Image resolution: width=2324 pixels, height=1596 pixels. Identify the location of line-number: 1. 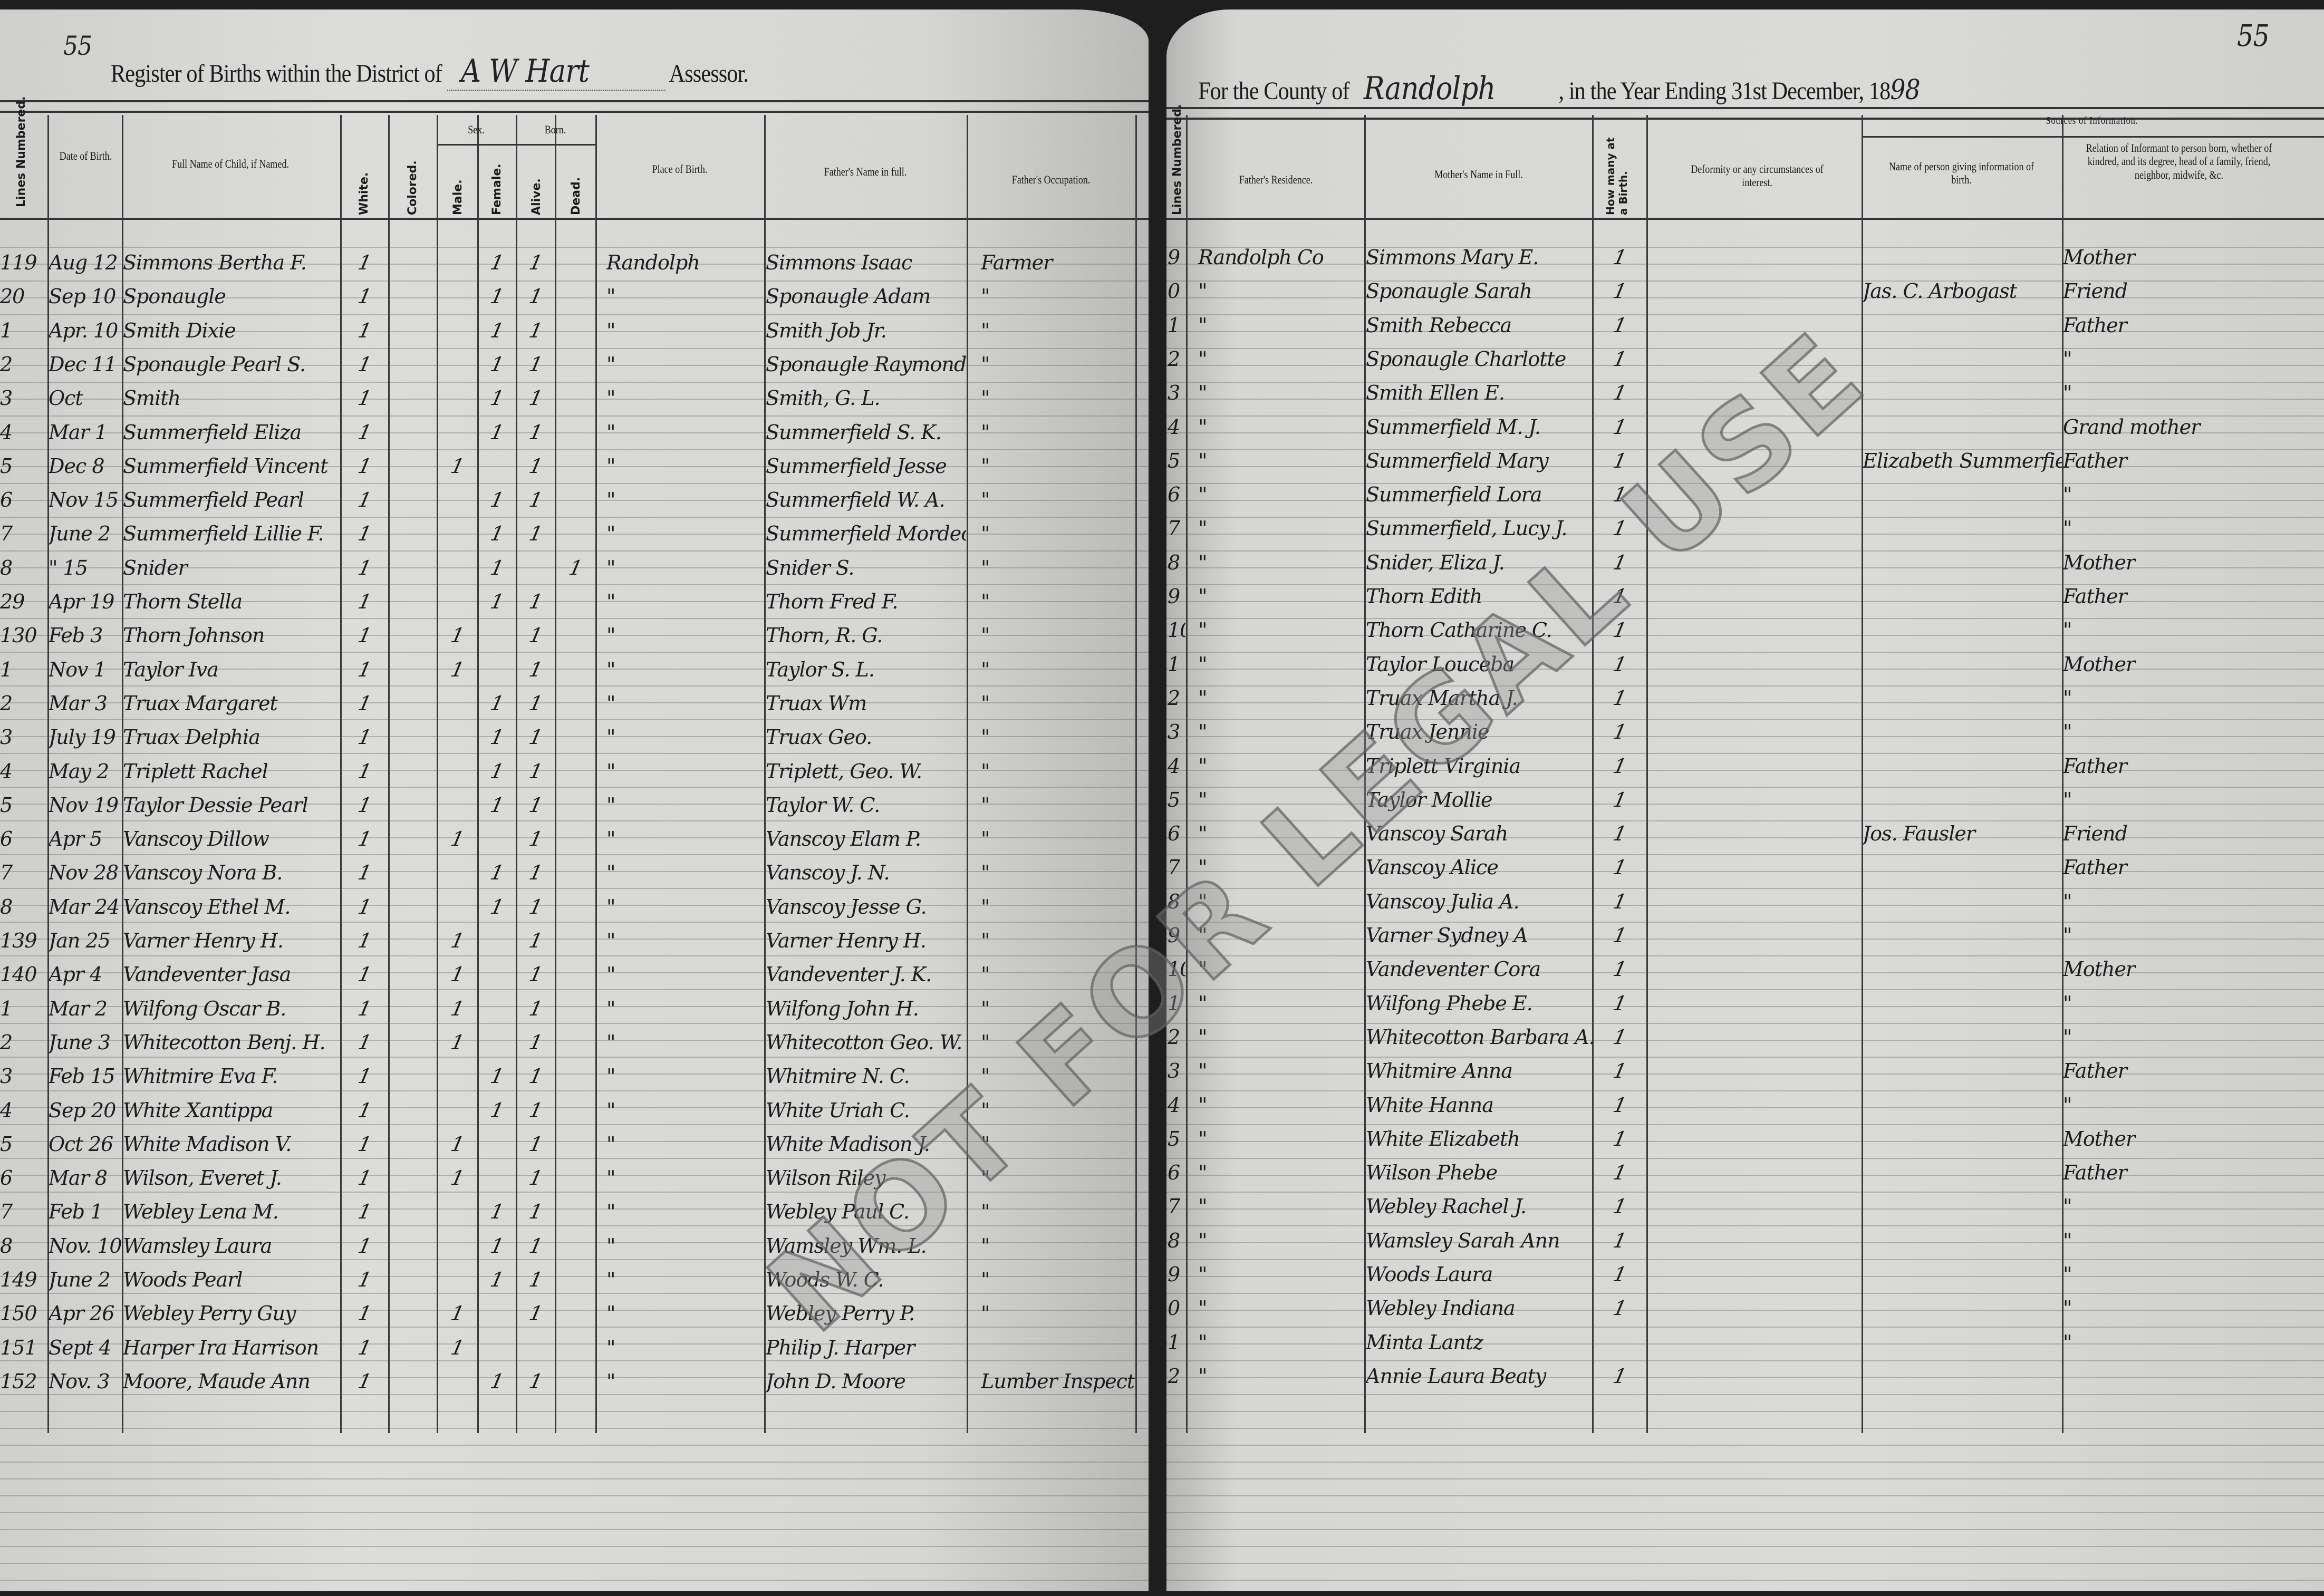
(1174, 664).